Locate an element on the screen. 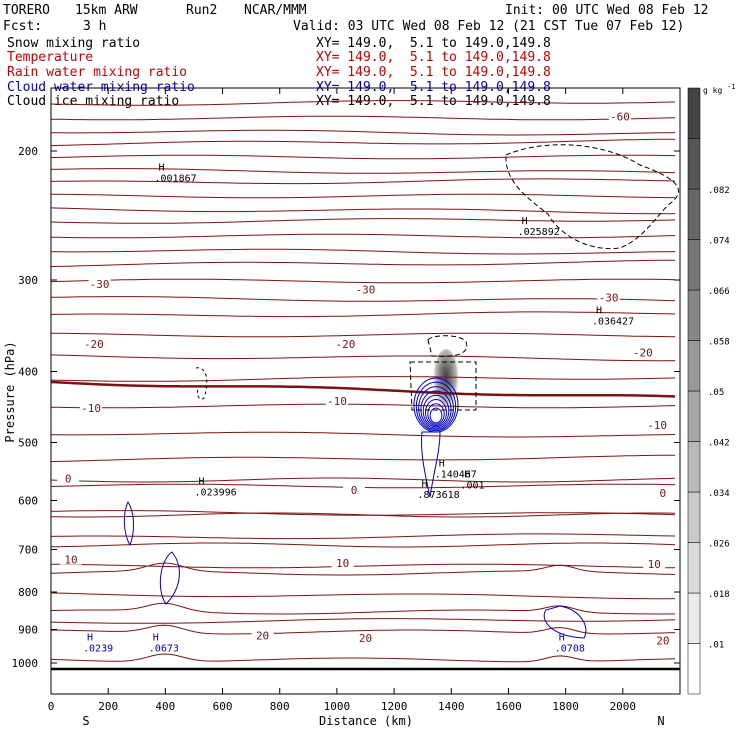  temperature-label: -20 is located at coordinates (94, 344).